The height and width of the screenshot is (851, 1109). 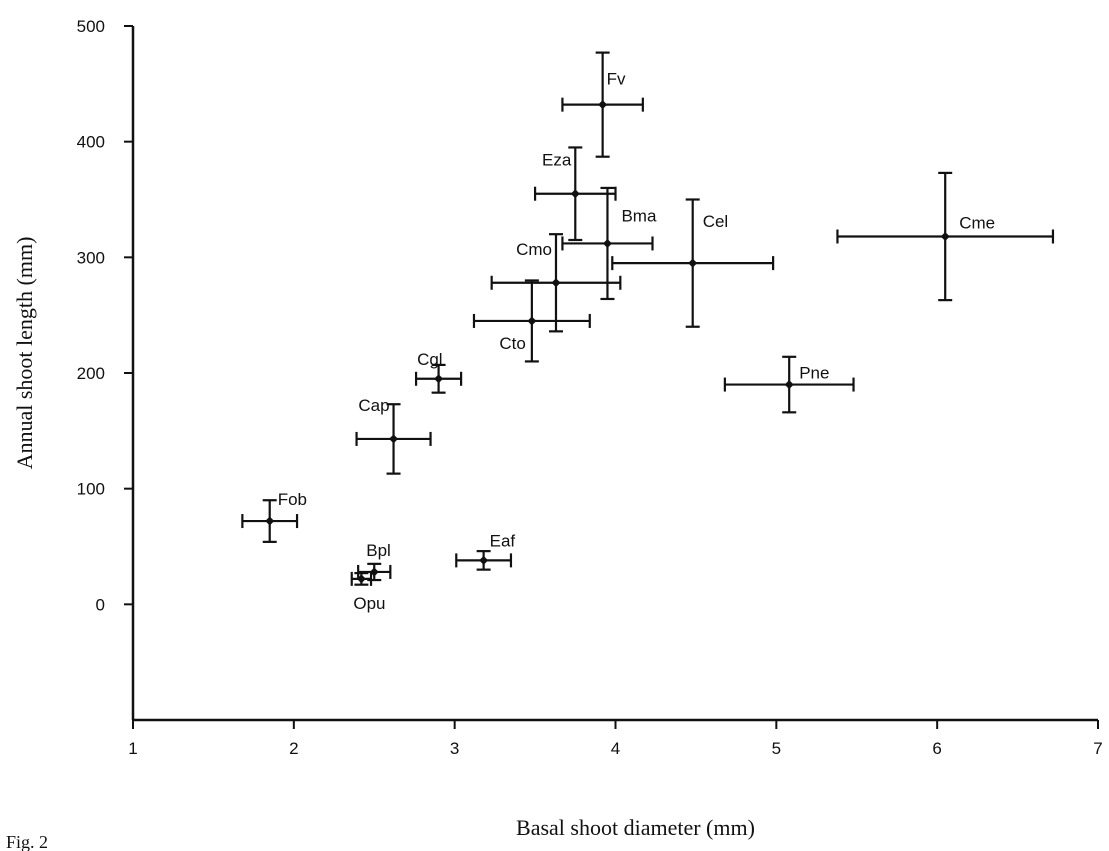 What do you see at coordinates (430, 359) in the screenshot?
I see `point-label: Cgl` at bounding box center [430, 359].